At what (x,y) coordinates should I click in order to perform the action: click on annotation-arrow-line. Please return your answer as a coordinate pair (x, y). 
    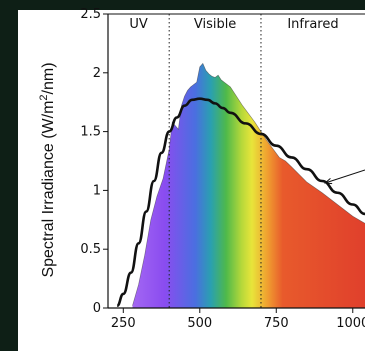
    Looking at the image, I should click on (345, 176).